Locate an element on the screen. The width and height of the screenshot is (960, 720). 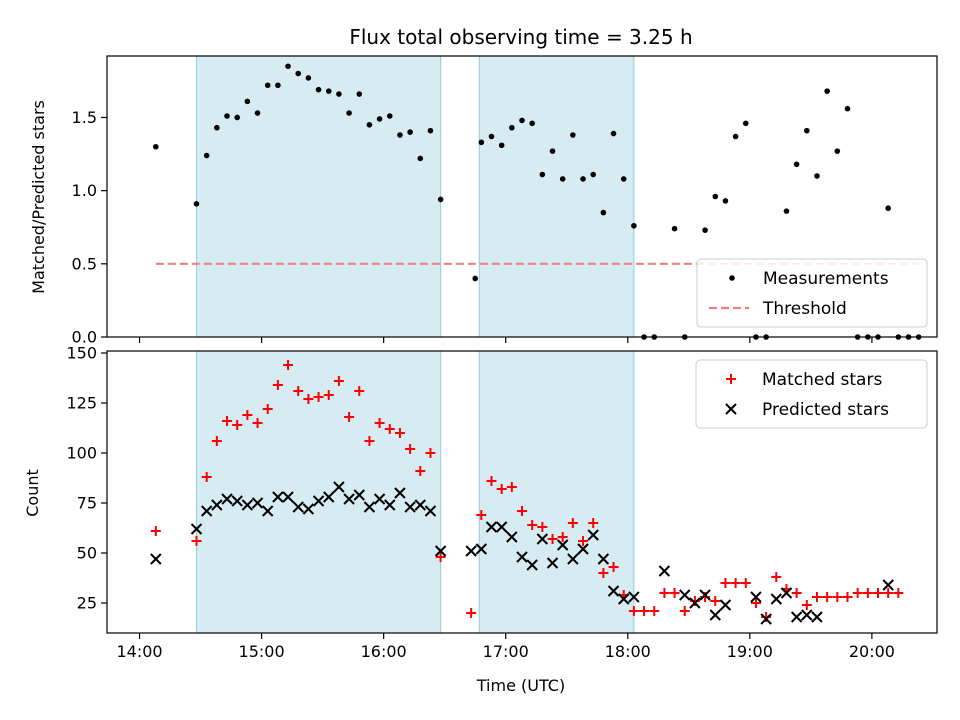
top-y-axis-label: Matched/Predicted stars is located at coordinates (38, 197).